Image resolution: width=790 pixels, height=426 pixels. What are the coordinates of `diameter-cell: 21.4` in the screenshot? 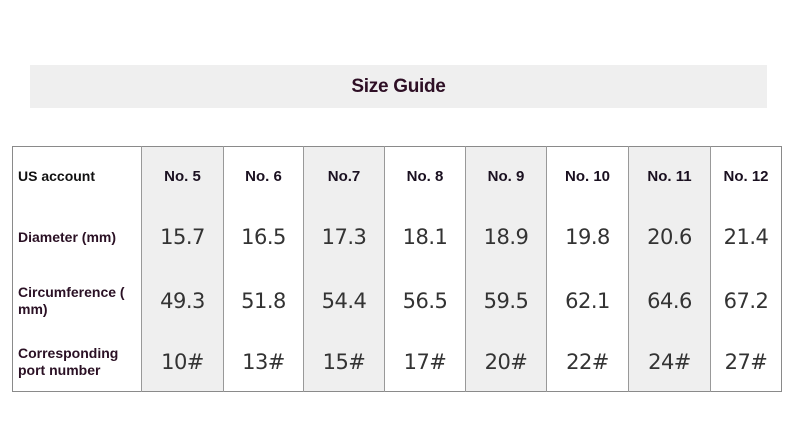 It's located at (746, 237).